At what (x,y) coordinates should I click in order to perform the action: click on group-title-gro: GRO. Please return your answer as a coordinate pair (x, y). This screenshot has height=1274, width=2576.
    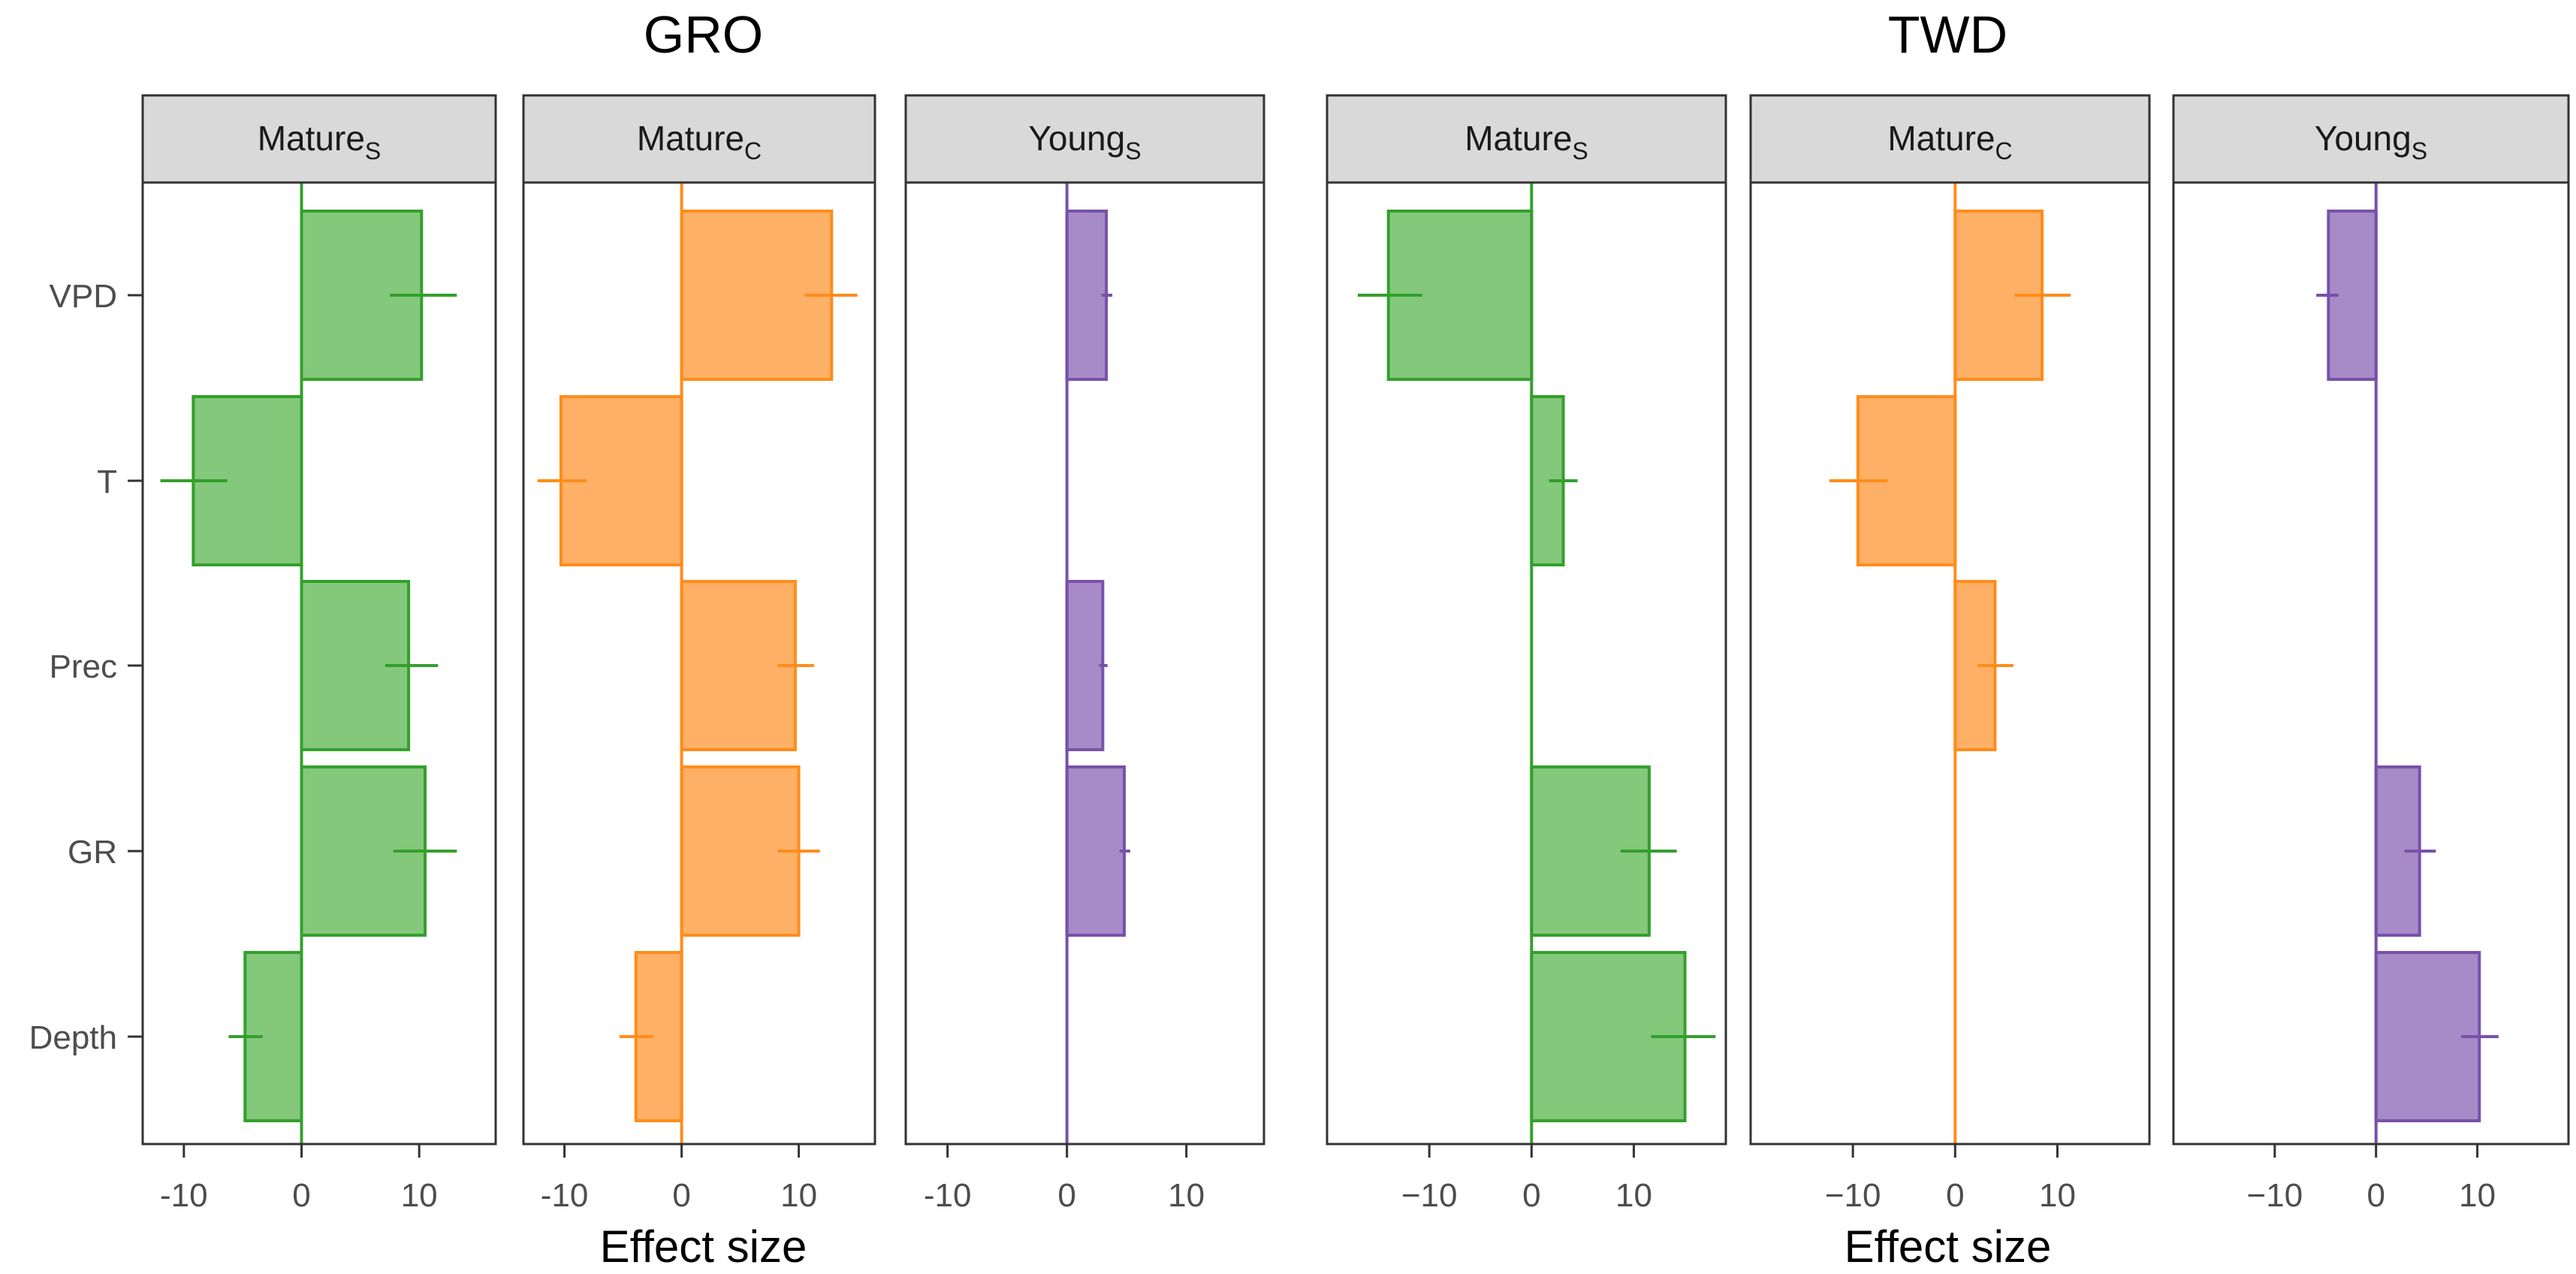
    Looking at the image, I should click on (703, 34).